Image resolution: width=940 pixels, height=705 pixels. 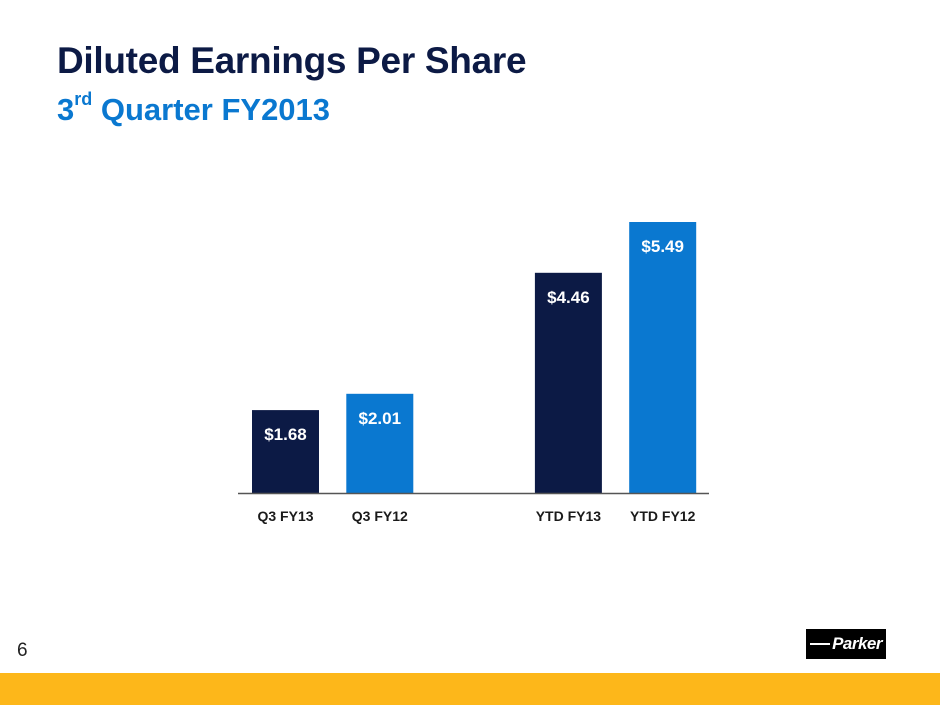 I want to click on subtitle-rest: Quarter FY2013, so click(x=211, y=109).